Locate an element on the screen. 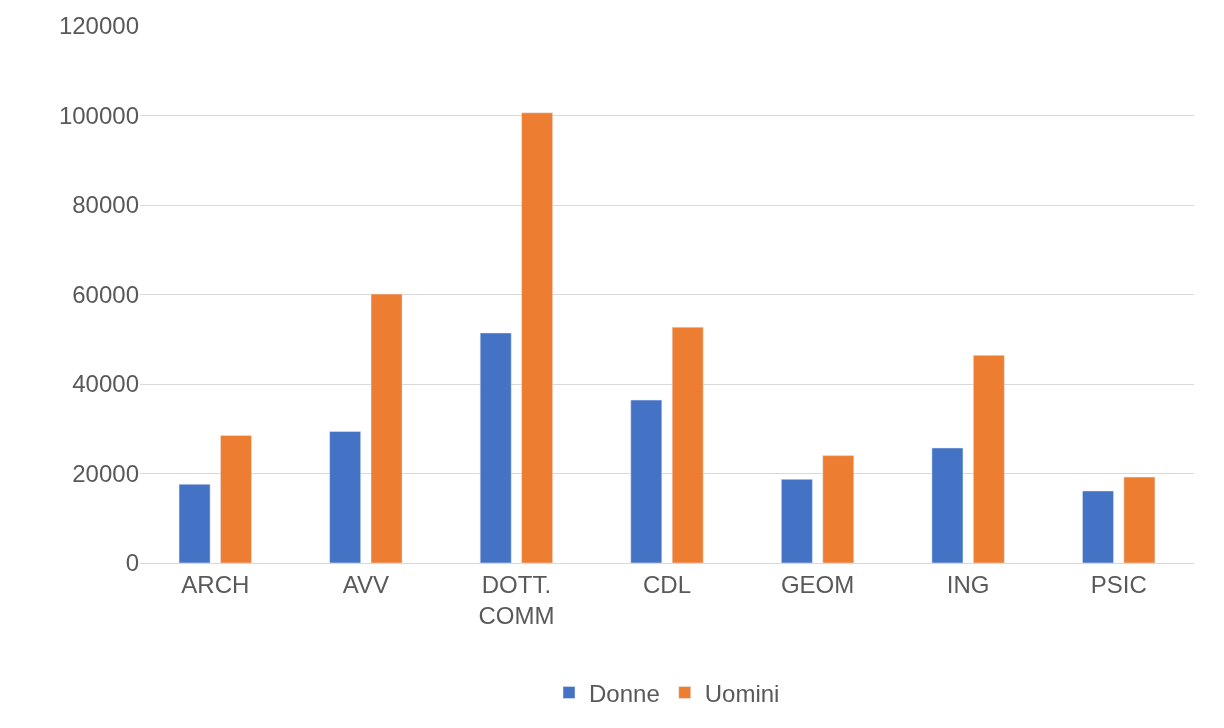 This screenshot has width=1224, height=728. legend-label: Donne is located at coordinates (624, 693).